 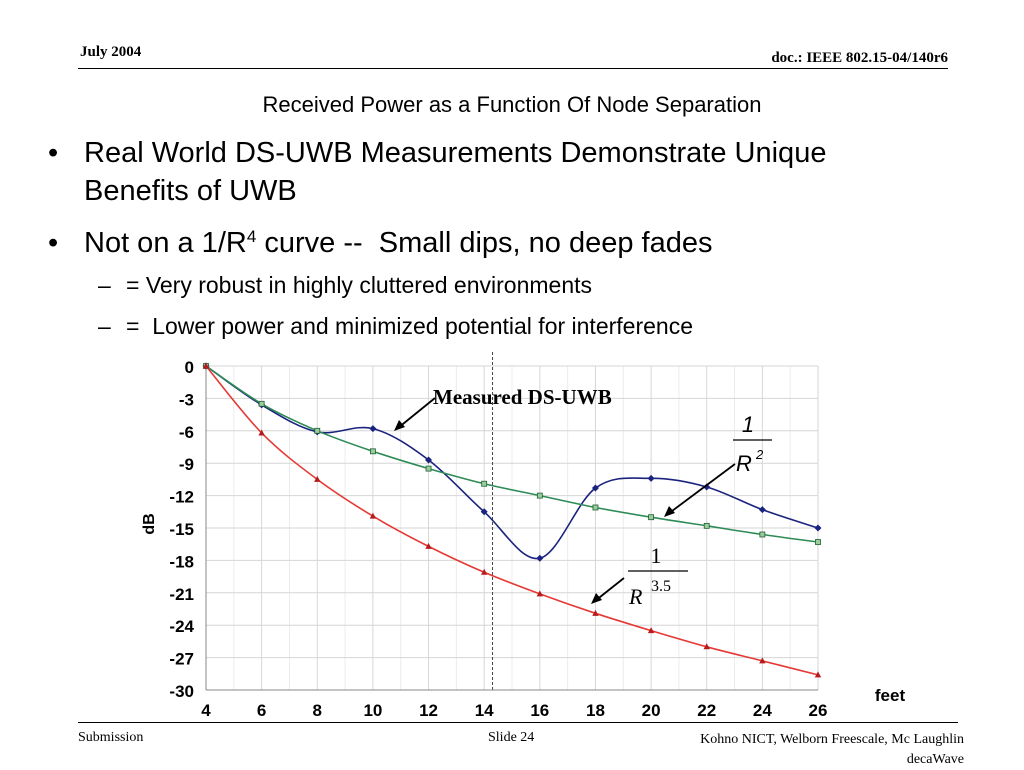 What do you see at coordinates (372, 710) in the screenshot?
I see `x-tick-label: 10` at bounding box center [372, 710].